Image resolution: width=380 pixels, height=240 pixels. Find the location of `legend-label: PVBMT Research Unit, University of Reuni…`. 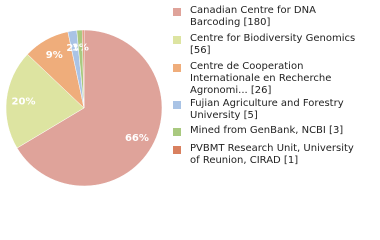

legend-label: PVBMT Research Unit, University of Reuni… is located at coordinates (272, 154).